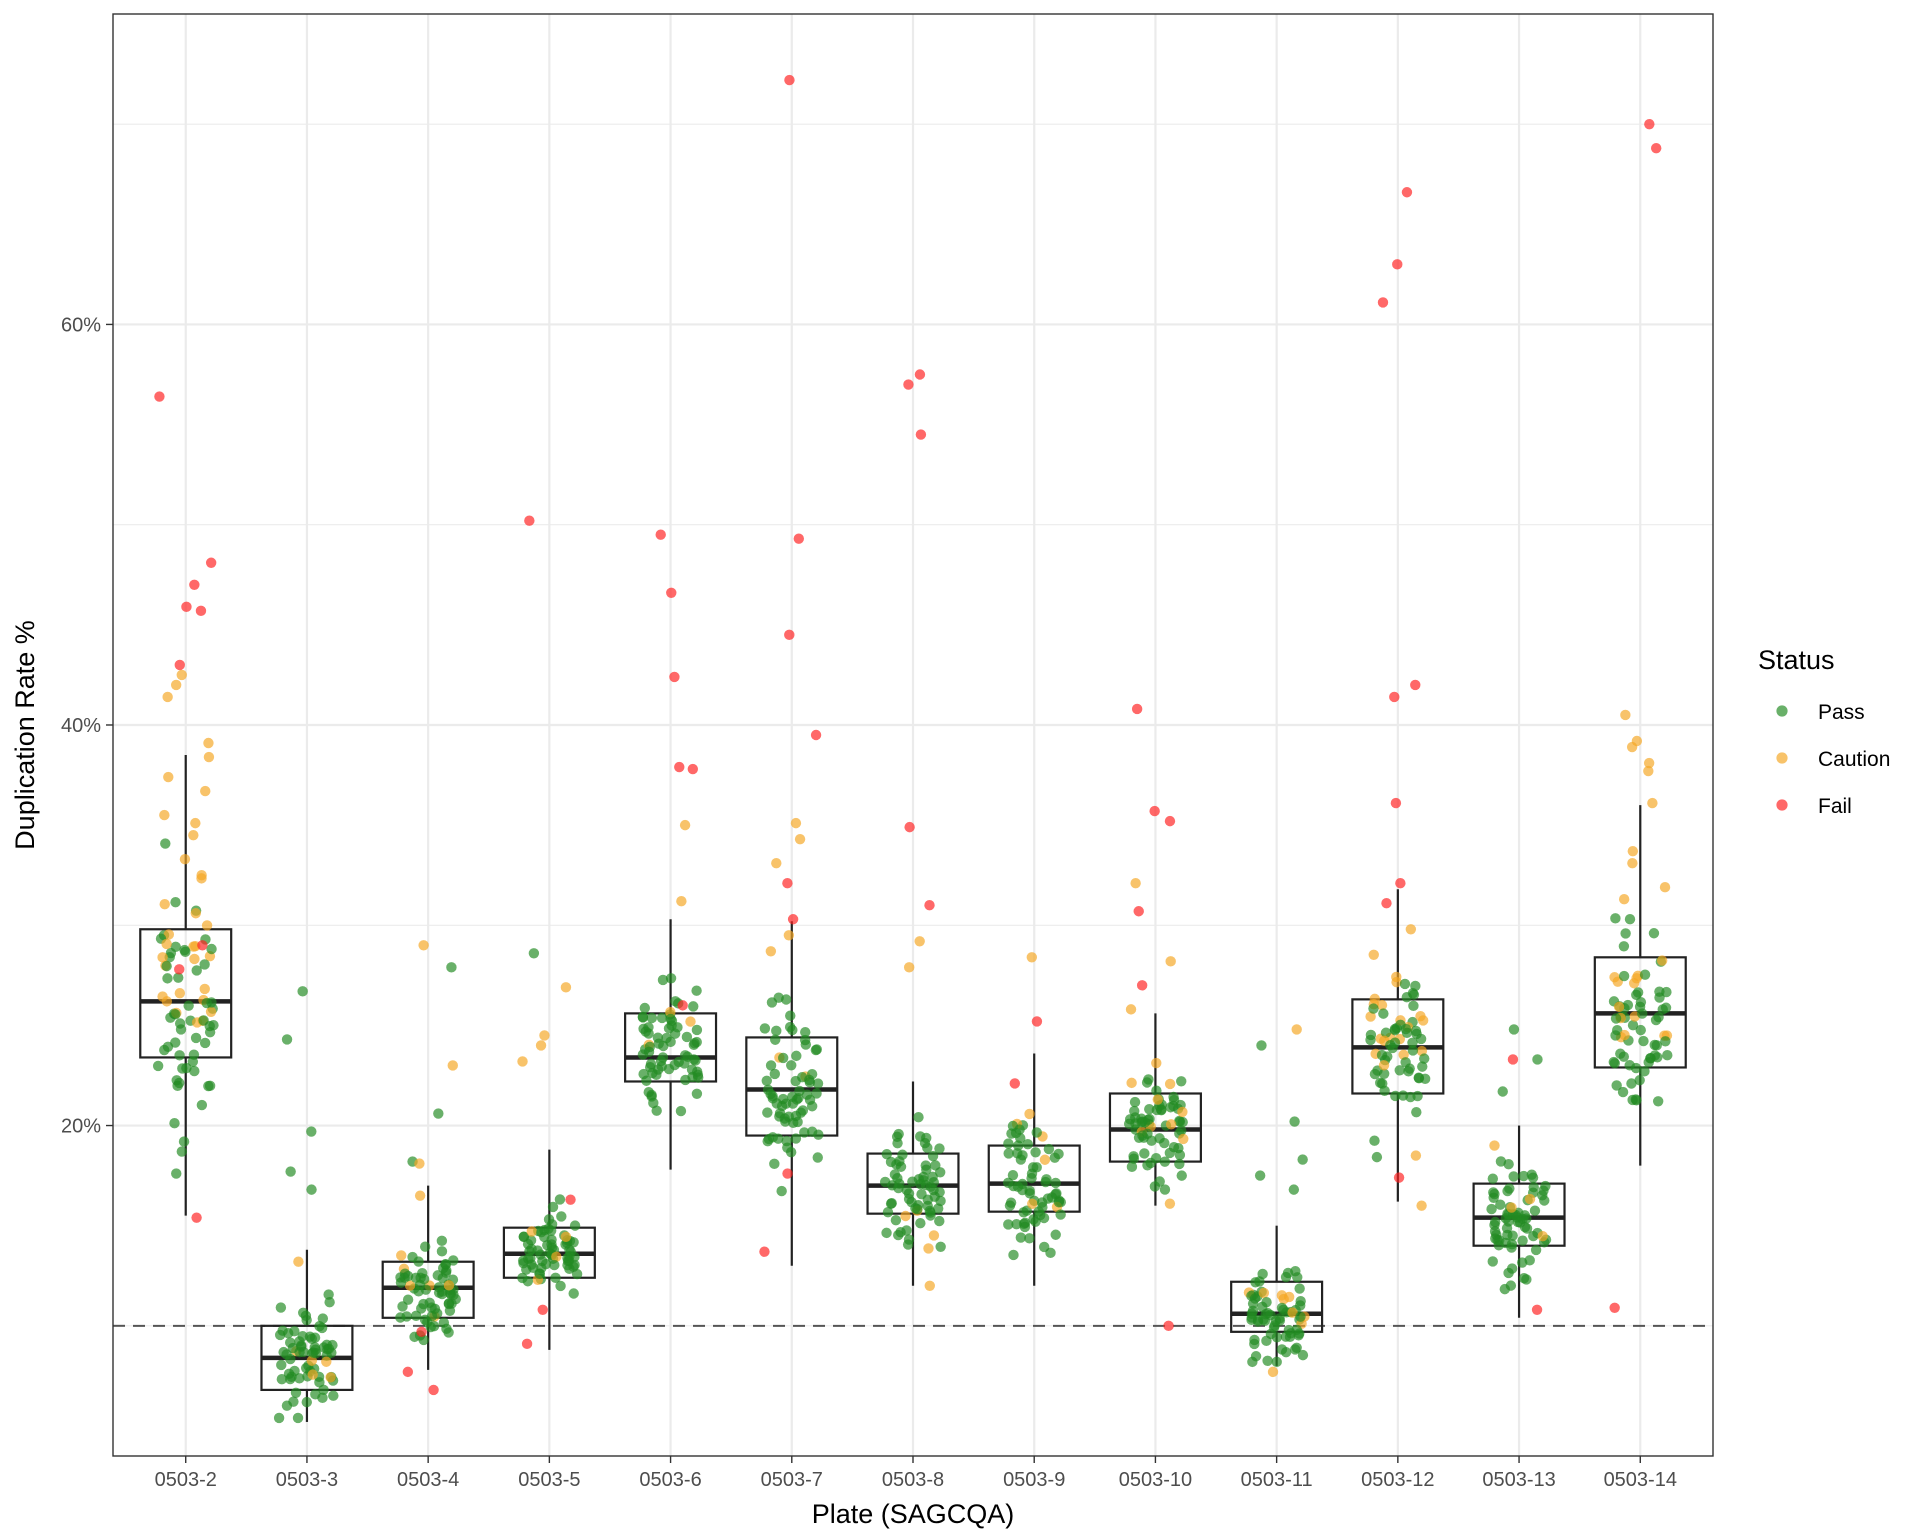 This screenshot has width=1920, height=1536. Describe the element at coordinates (1824, 731) in the screenshot. I see `legend: Status Pass Caution Fail` at that location.